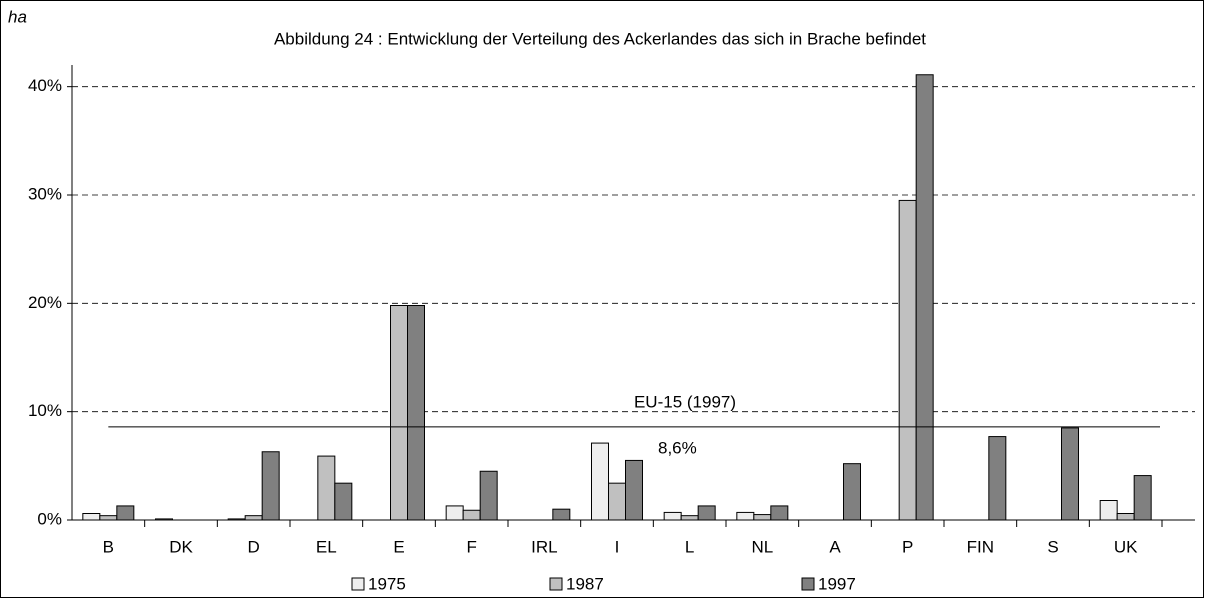 This screenshot has width=1205, height=599. Describe the element at coordinates (685, 401) in the screenshot. I see `reference-name: EU-15 (1997)` at that location.